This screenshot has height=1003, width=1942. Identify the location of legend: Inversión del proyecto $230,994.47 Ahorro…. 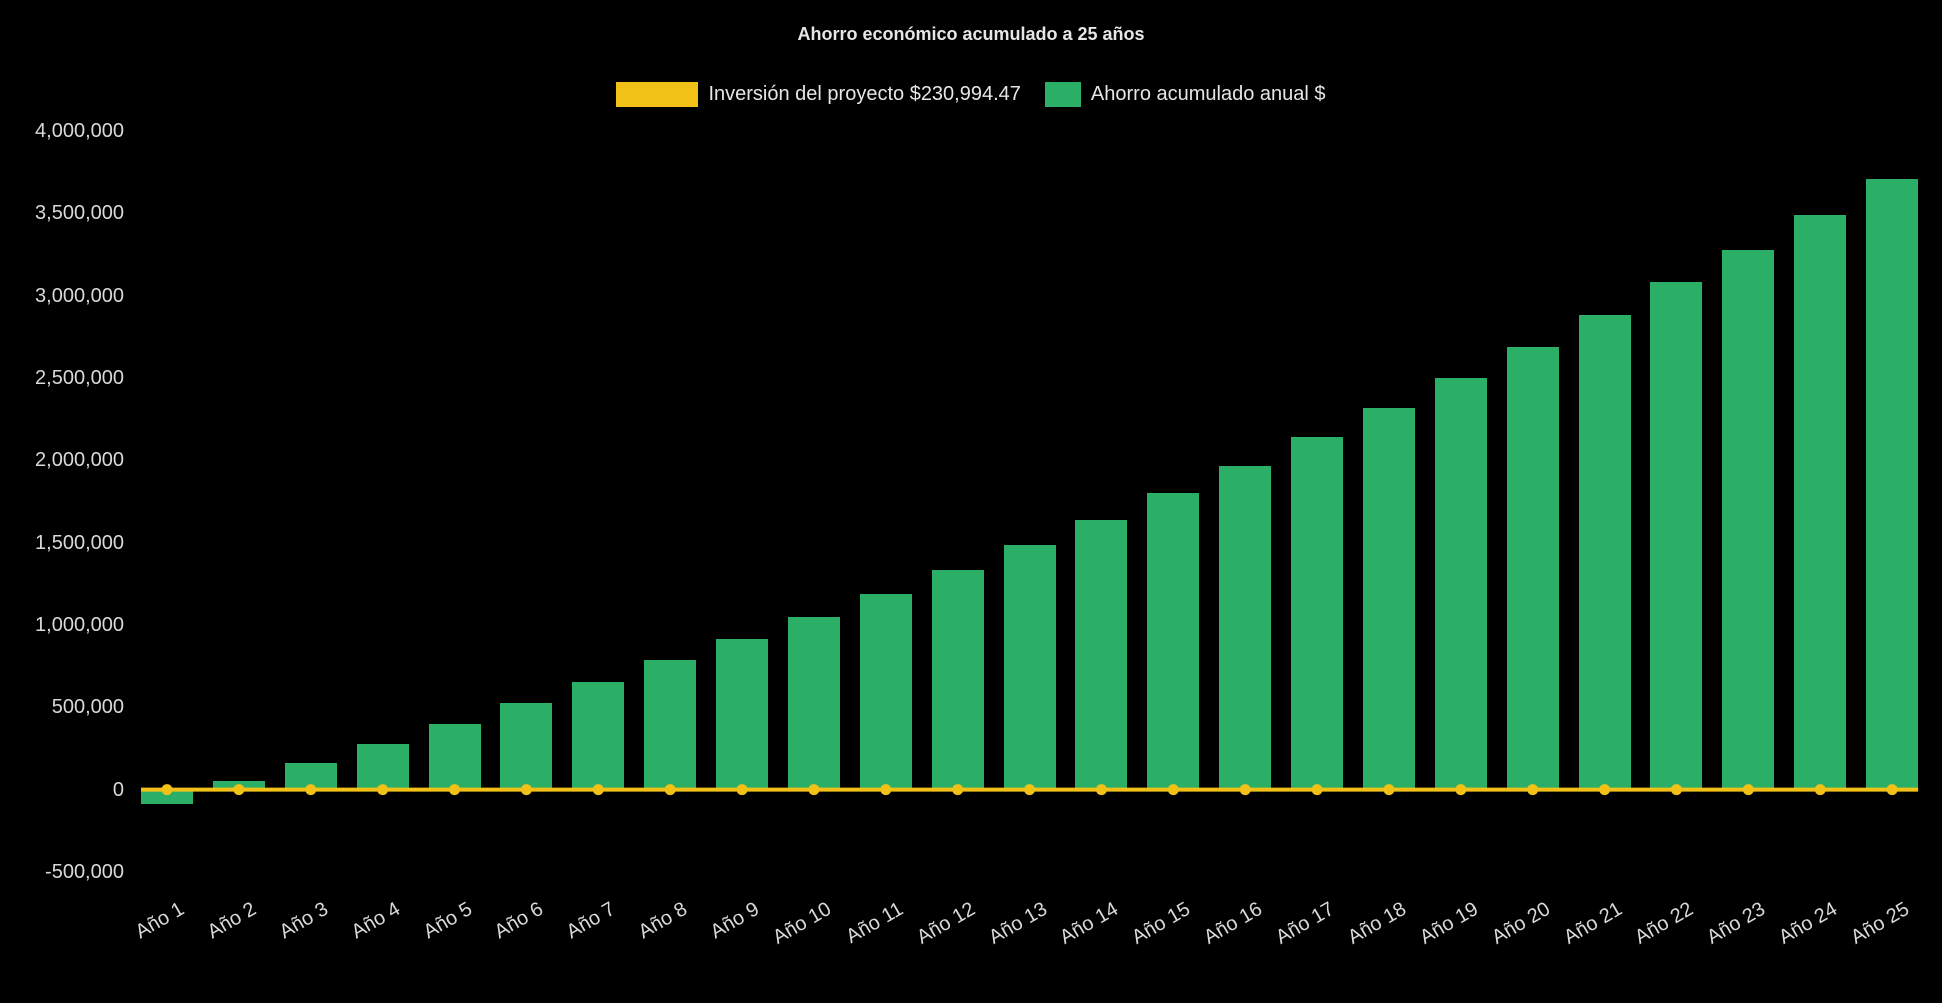
(971, 94).